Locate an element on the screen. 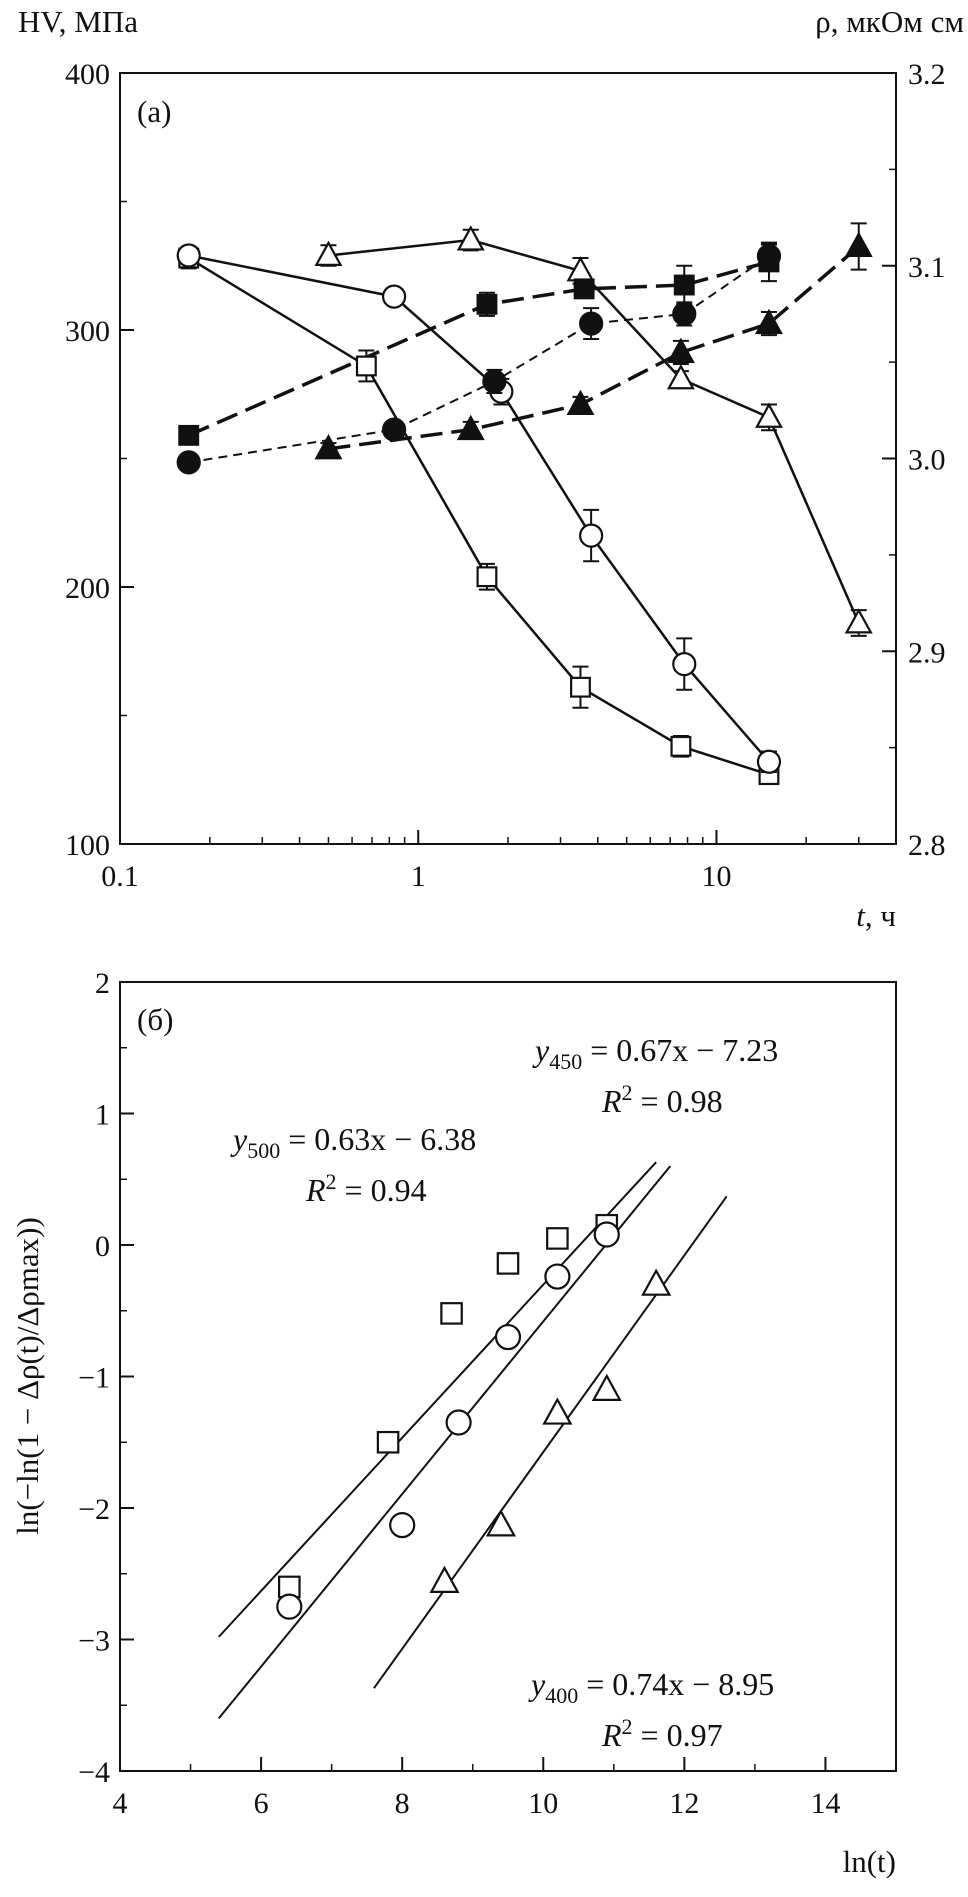 The width and height of the screenshot is (968, 1897). fit-r2-400: R2 = 0.97 is located at coordinates (662, 1733).